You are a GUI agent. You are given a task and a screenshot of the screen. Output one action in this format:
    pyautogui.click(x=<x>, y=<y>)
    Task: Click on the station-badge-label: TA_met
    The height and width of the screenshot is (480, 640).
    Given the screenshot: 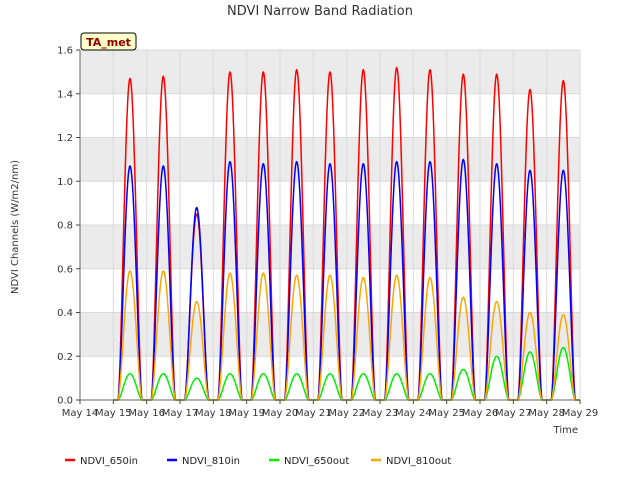 What is the action you would take?
    pyautogui.click(x=108, y=42)
    